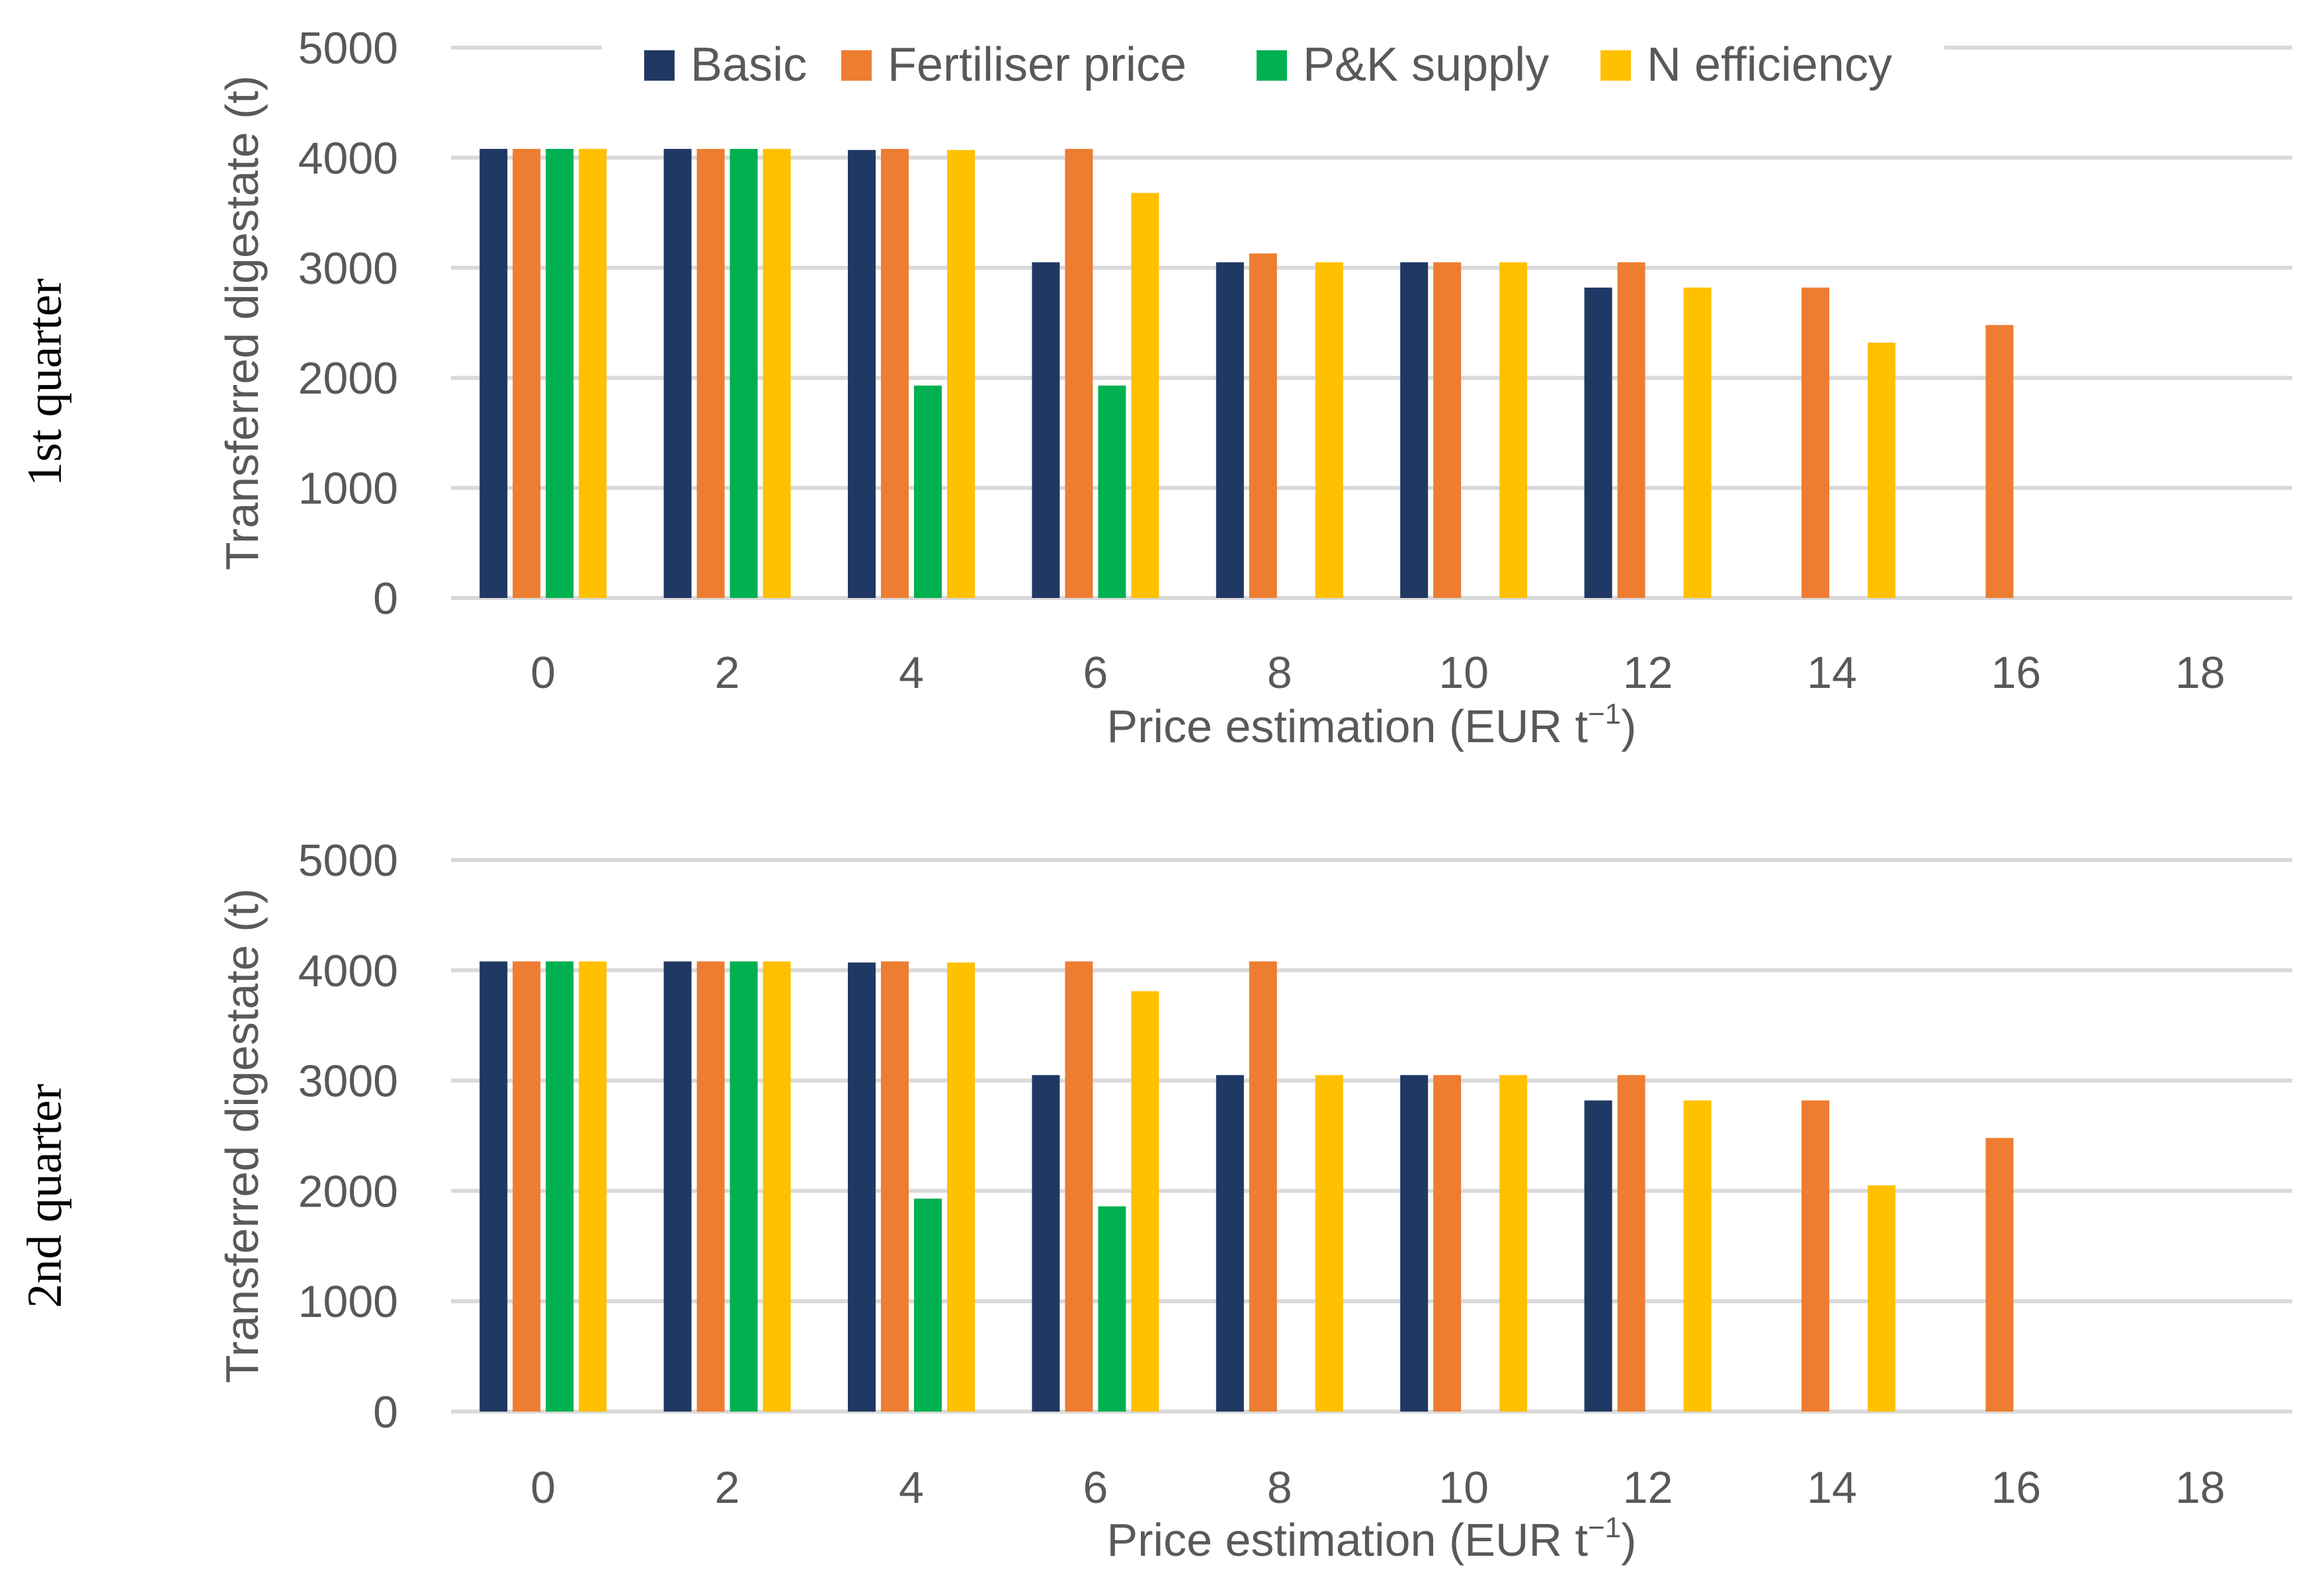 This screenshot has height=1571, width=2324. Describe the element at coordinates (1426, 64) in the screenshot. I see `legend-label: P&K supply` at that location.